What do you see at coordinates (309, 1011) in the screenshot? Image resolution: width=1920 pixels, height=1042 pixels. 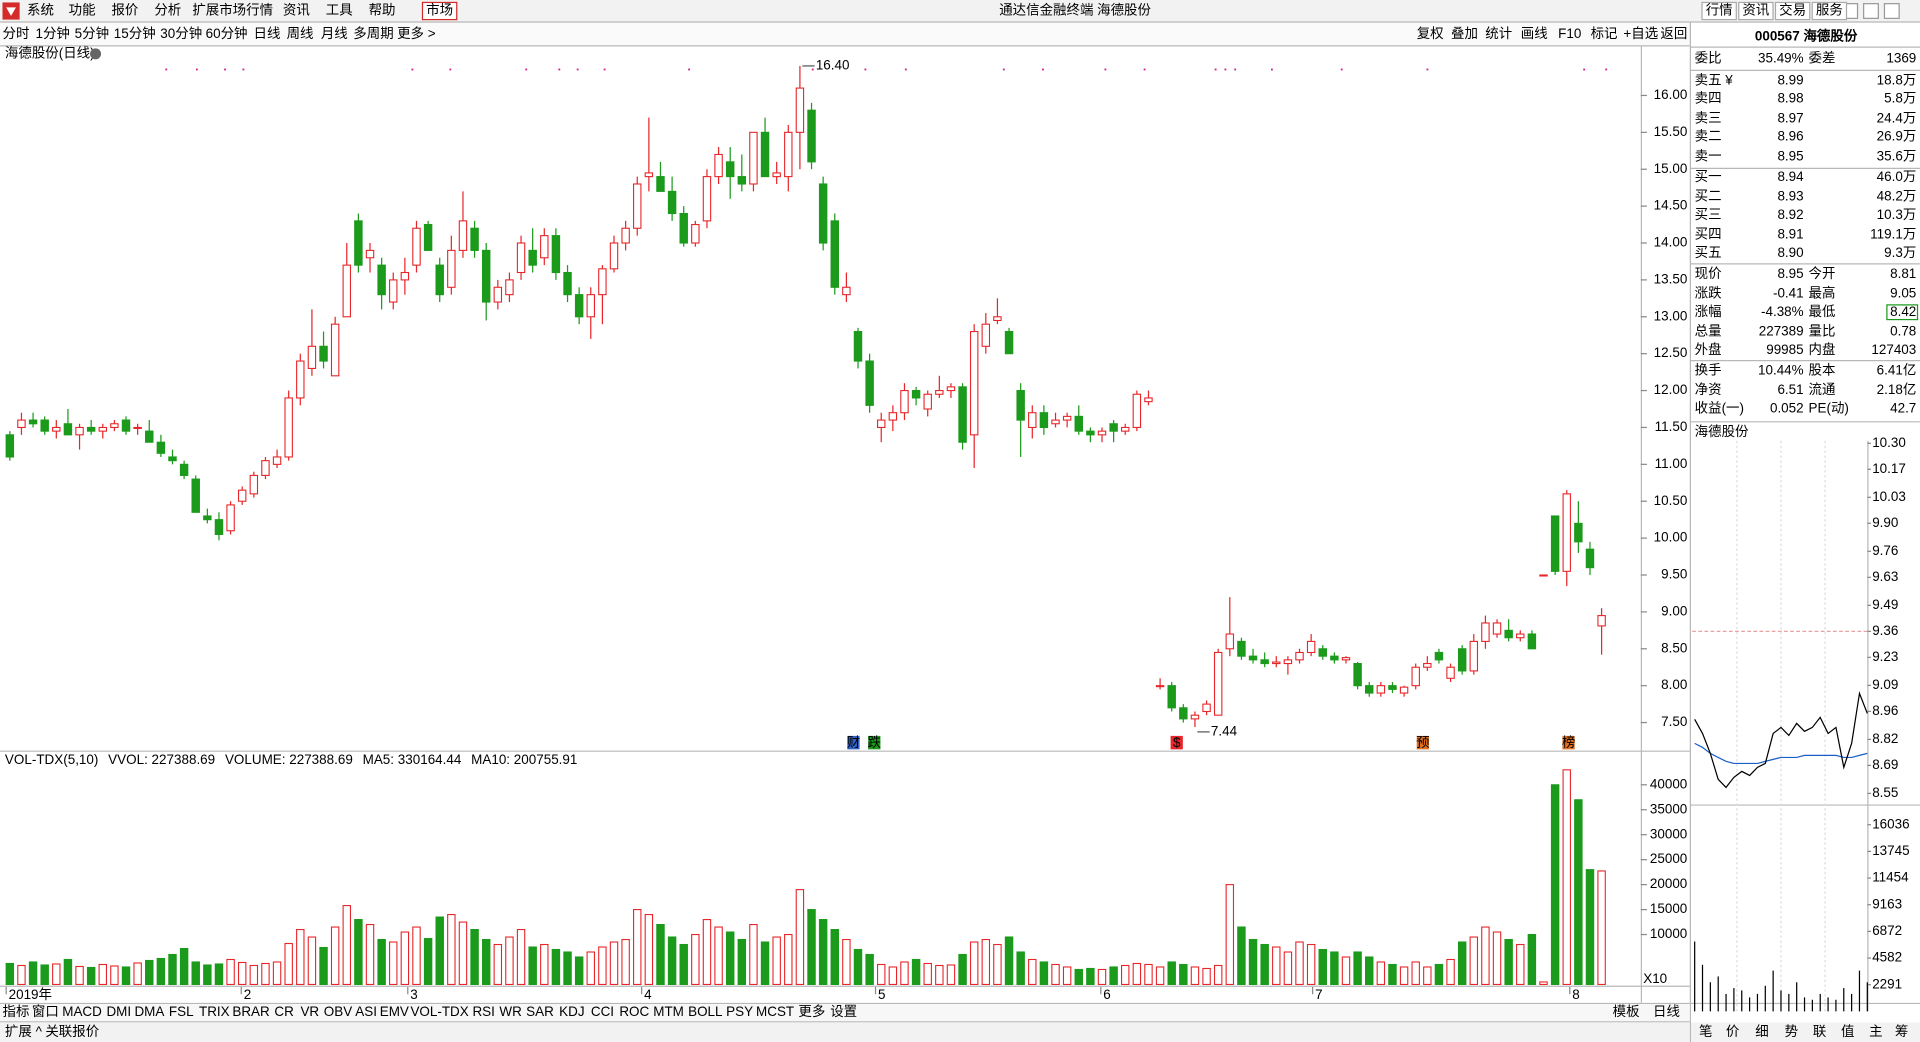 I see `indicator-tab: VR` at bounding box center [309, 1011].